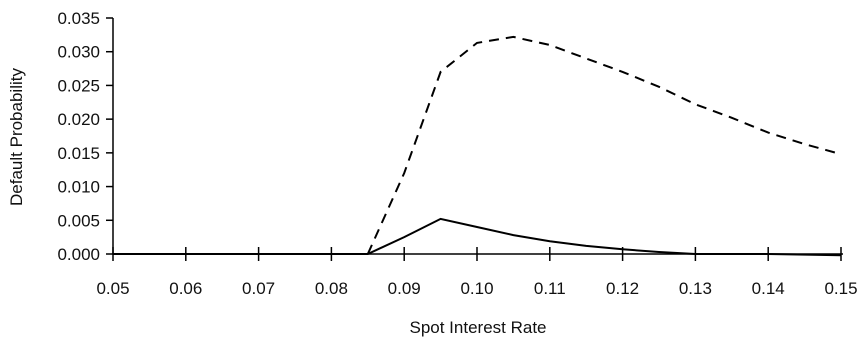 This screenshot has width=865, height=342. What do you see at coordinates (78, 153) in the screenshot?
I see `y-tick-label: 0.015` at bounding box center [78, 153].